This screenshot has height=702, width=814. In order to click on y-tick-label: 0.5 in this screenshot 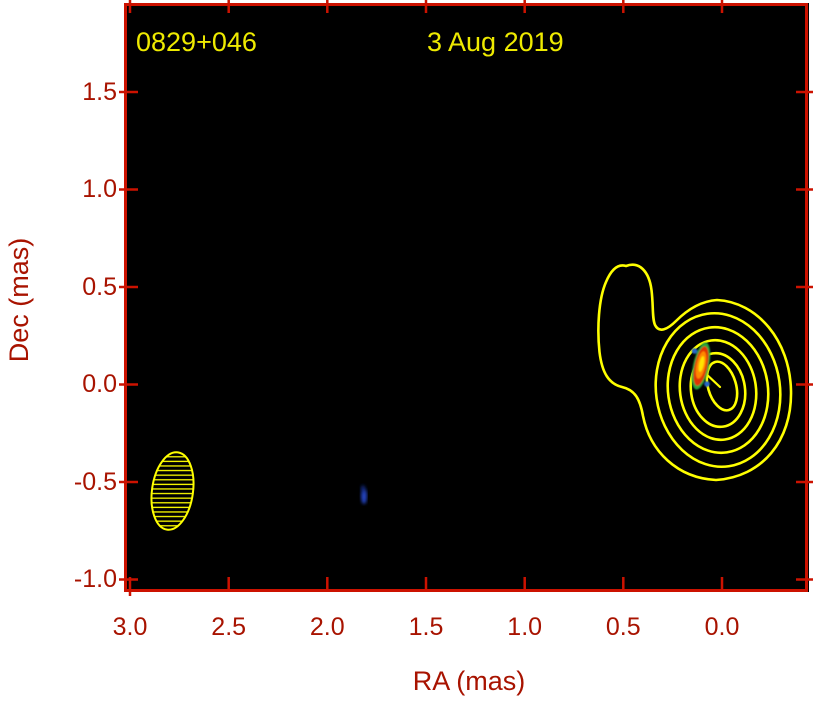, I will do `click(99, 287)`.